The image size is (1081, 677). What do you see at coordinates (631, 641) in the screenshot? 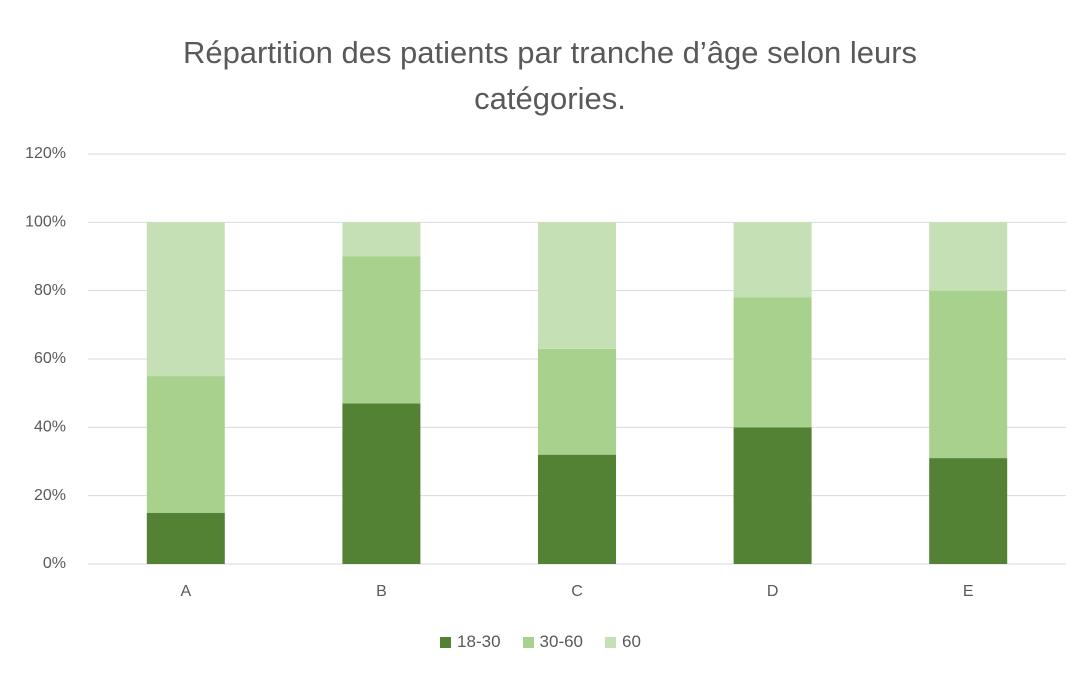
I see `legend-label: 60` at bounding box center [631, 641].